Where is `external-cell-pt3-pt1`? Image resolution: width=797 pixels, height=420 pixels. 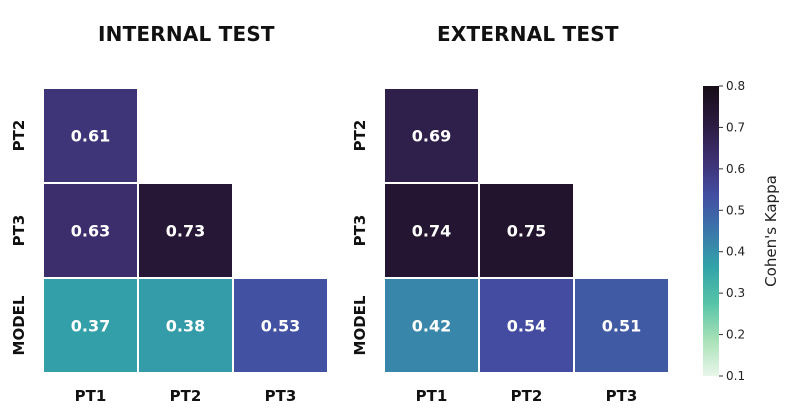 external-cell-pt3-pt1 is located at coordinates (431, 230).